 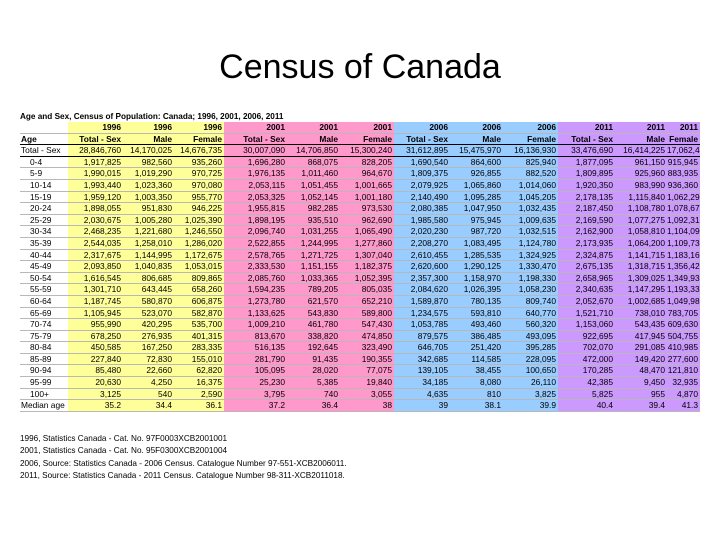 I want to click on table-cell: 410,985, so click(x=683, y=347).